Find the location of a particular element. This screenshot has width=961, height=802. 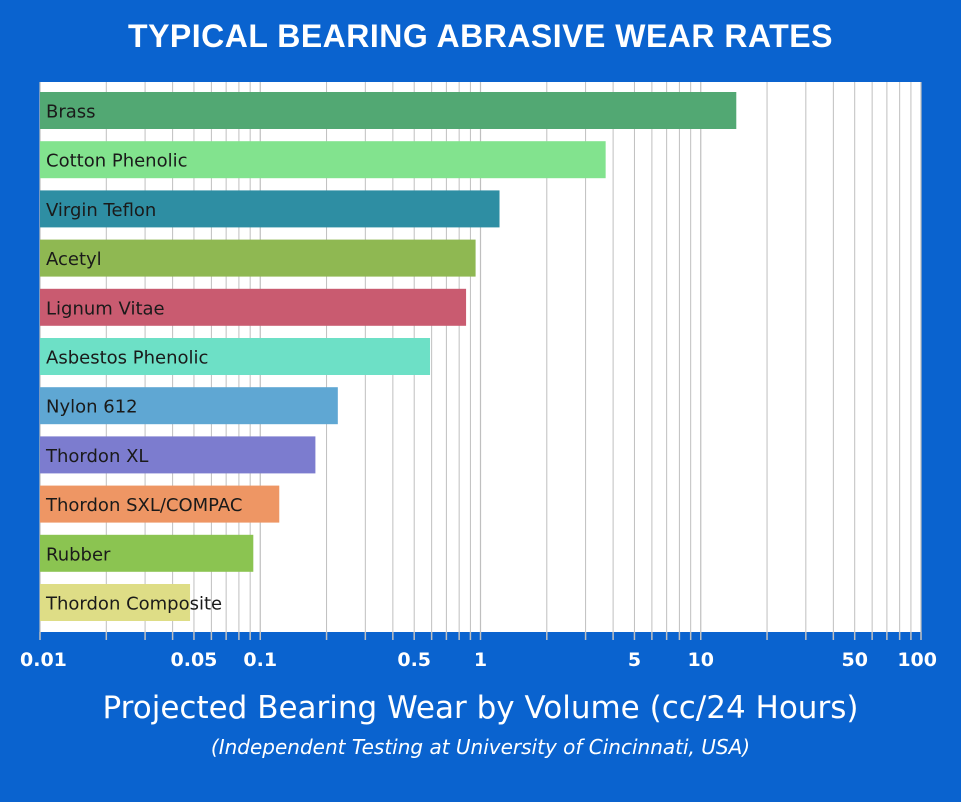

bar-thordon-sxl-compac is located at coordinates (160, 504).